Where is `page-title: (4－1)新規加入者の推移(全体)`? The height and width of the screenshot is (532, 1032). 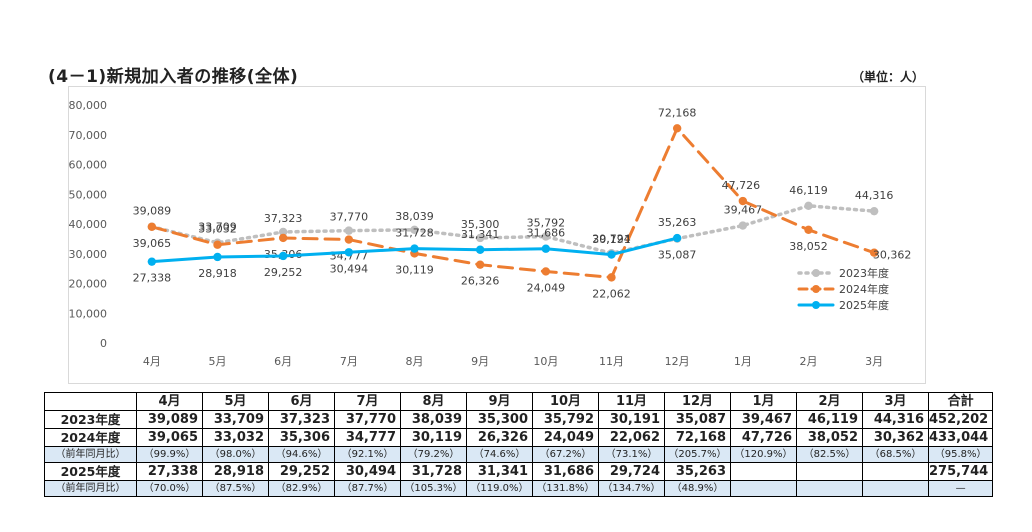
page-title: (4－1)新規加入者の推移(全体) is located at coordinates (173, 77).